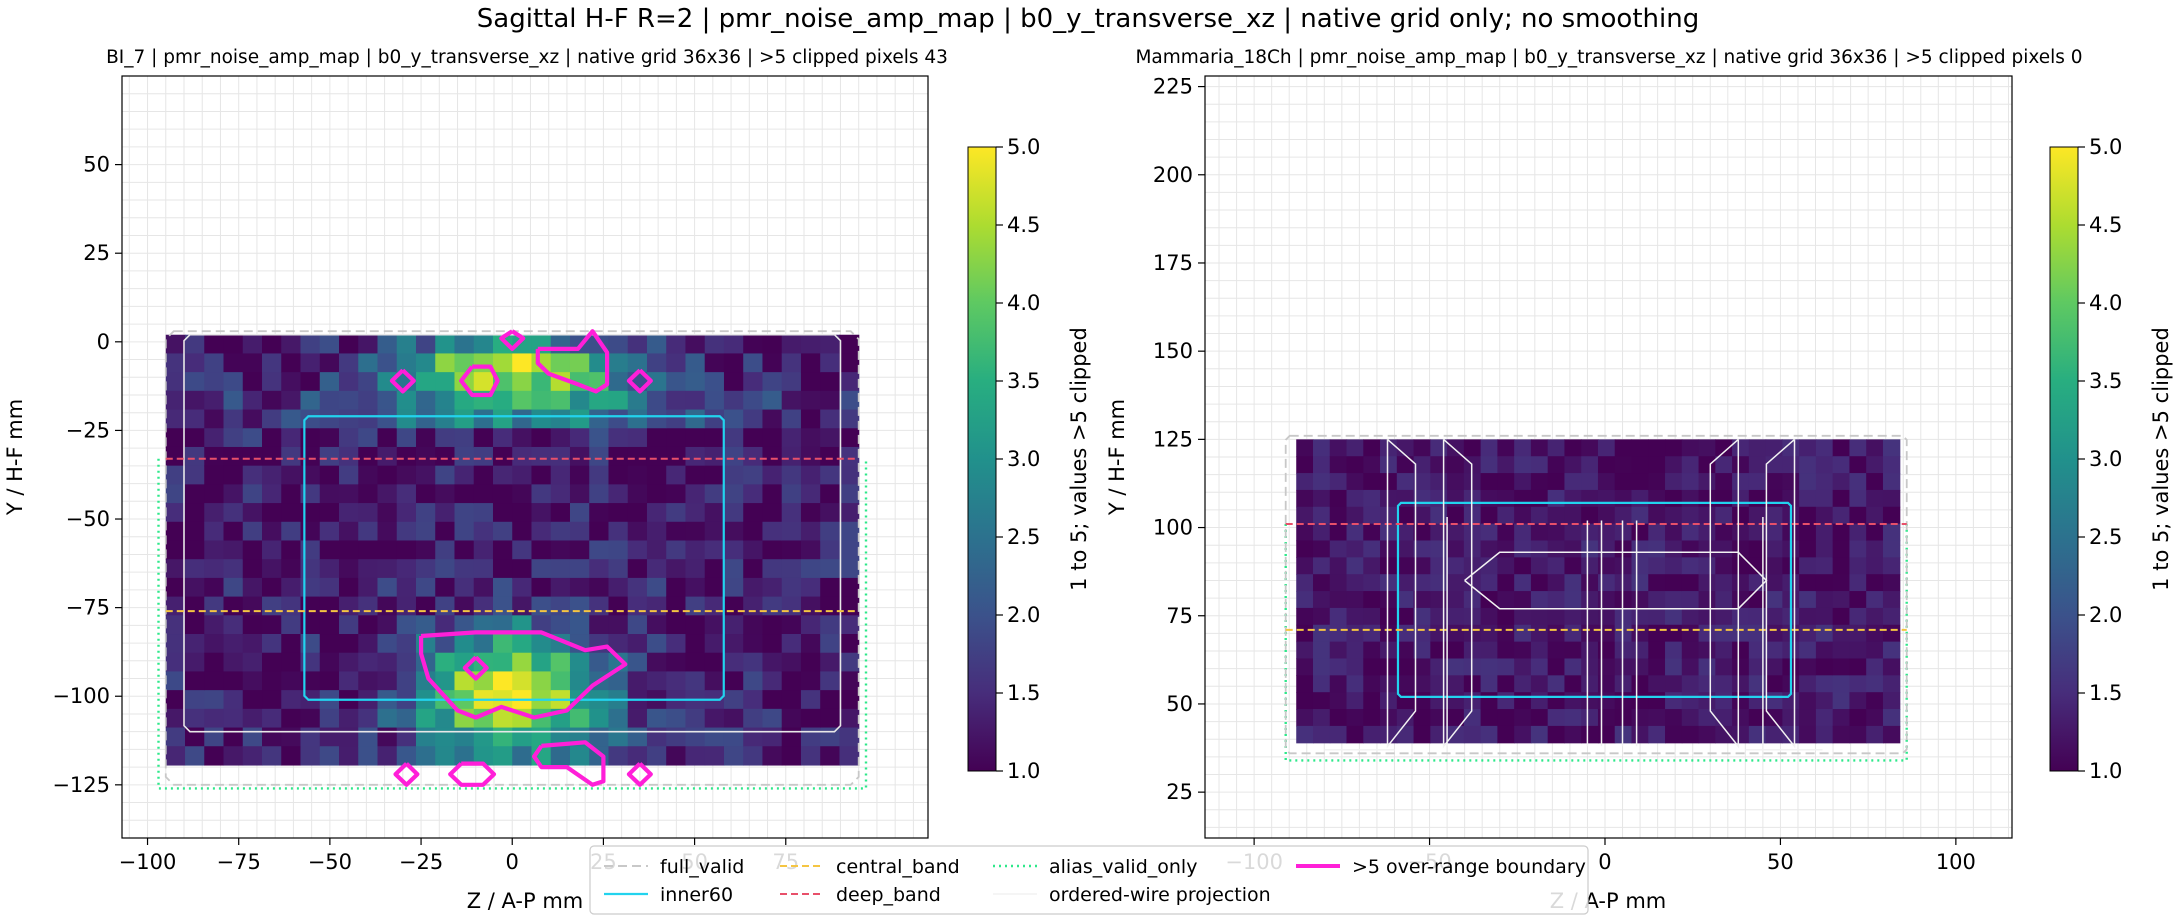 The image size is (2176, 918). I want to click on wire-projection-line, so click(1457, 593).